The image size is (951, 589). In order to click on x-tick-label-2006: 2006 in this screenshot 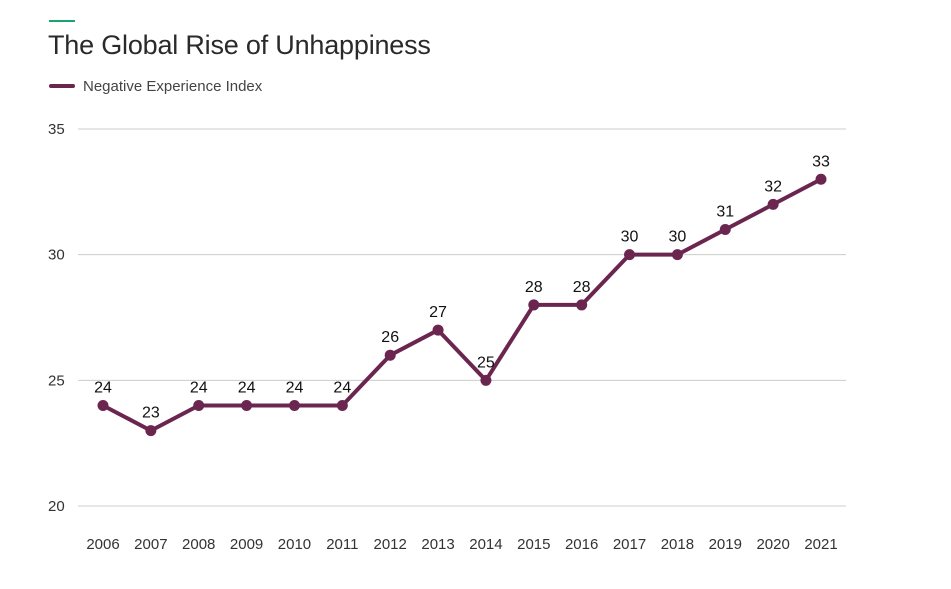, I will do `click(102, 544)`.